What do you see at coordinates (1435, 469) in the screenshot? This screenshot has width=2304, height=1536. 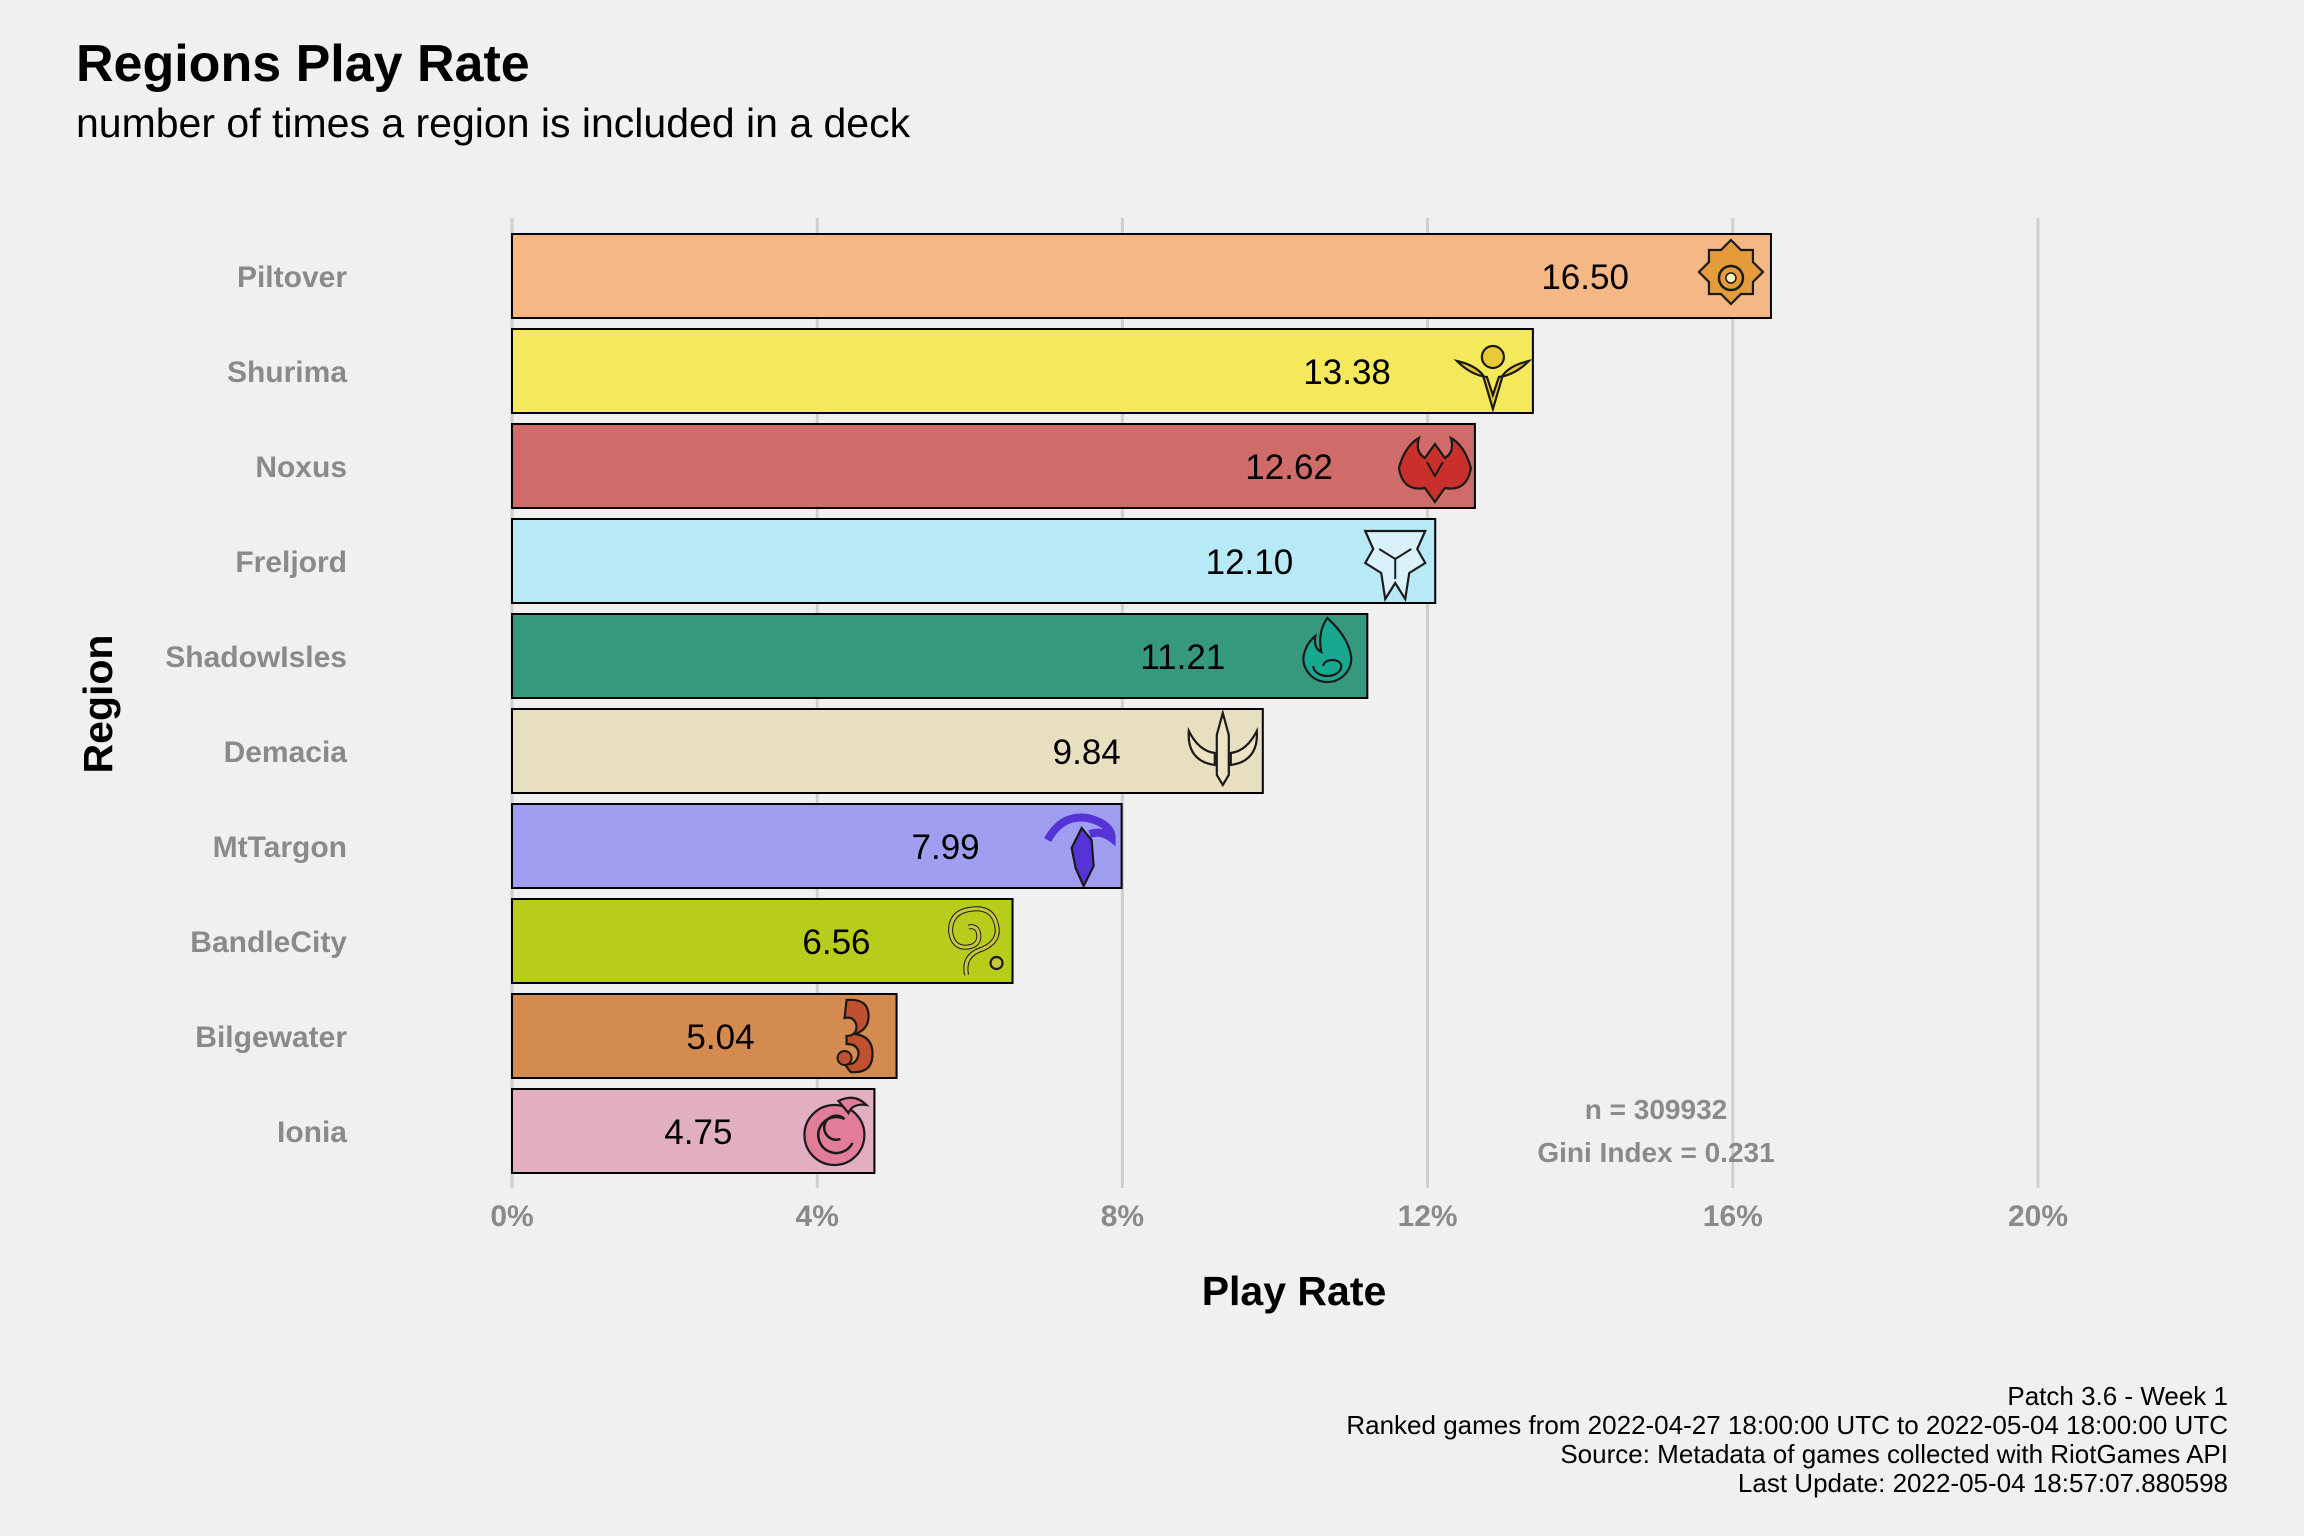 I see `noxus-icon` at bounding box center [1435, 469].